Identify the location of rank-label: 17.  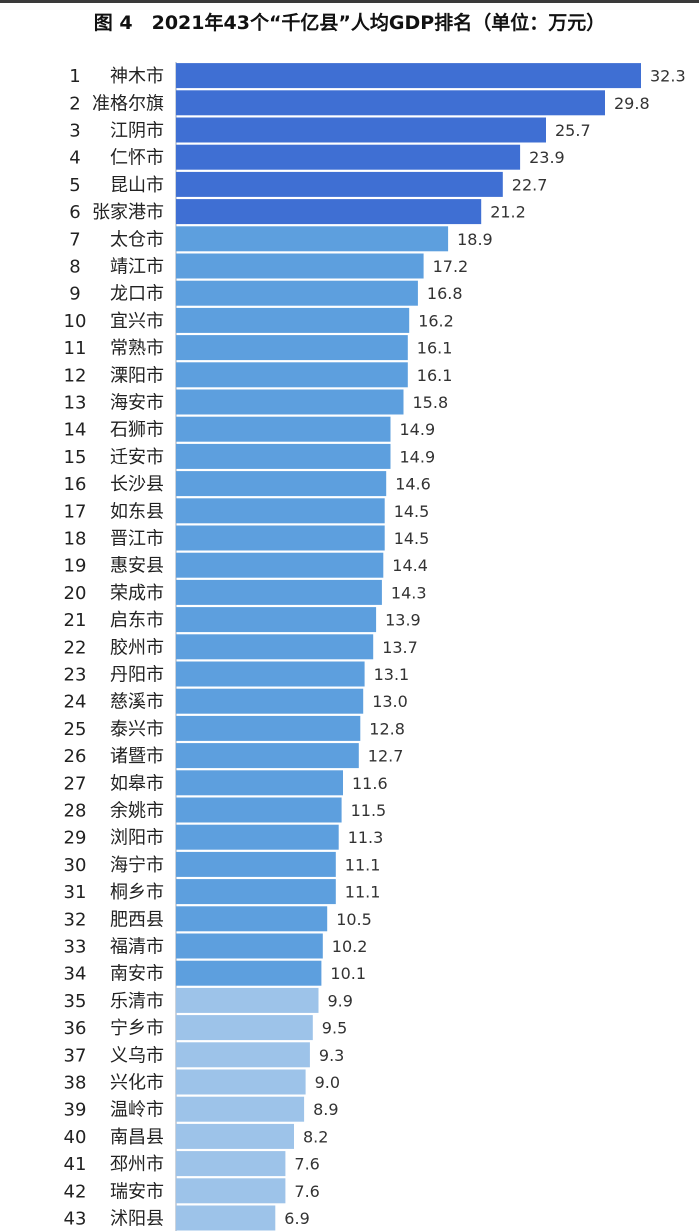
(75, 511).